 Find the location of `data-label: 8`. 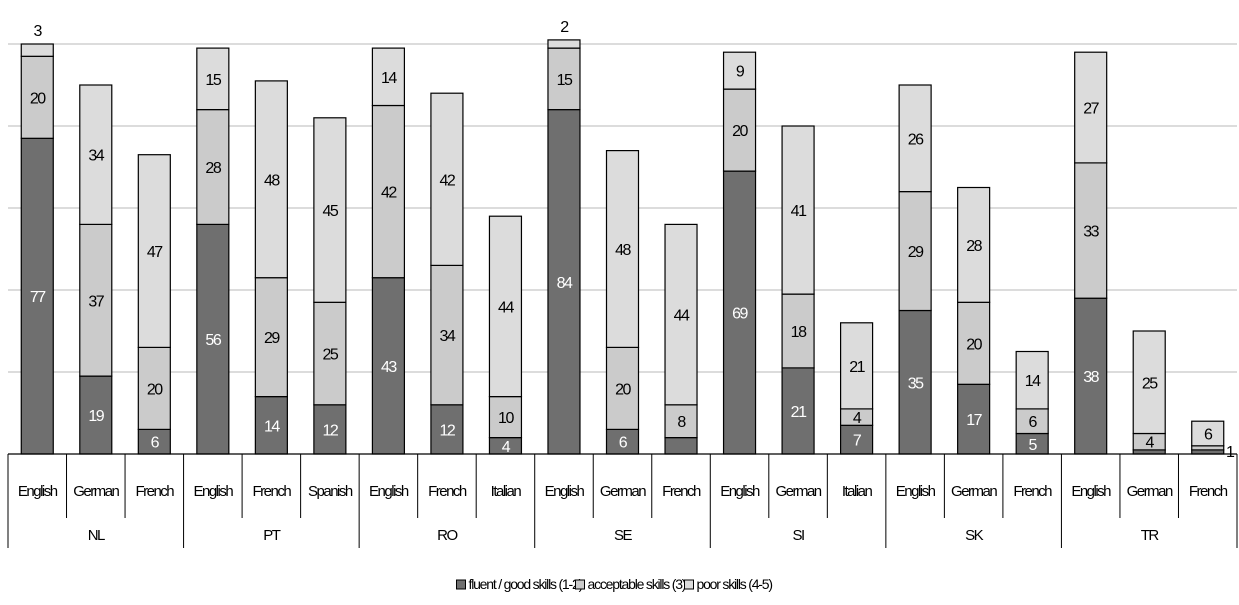

data-label: 8 is located at coordinates (681, 422).